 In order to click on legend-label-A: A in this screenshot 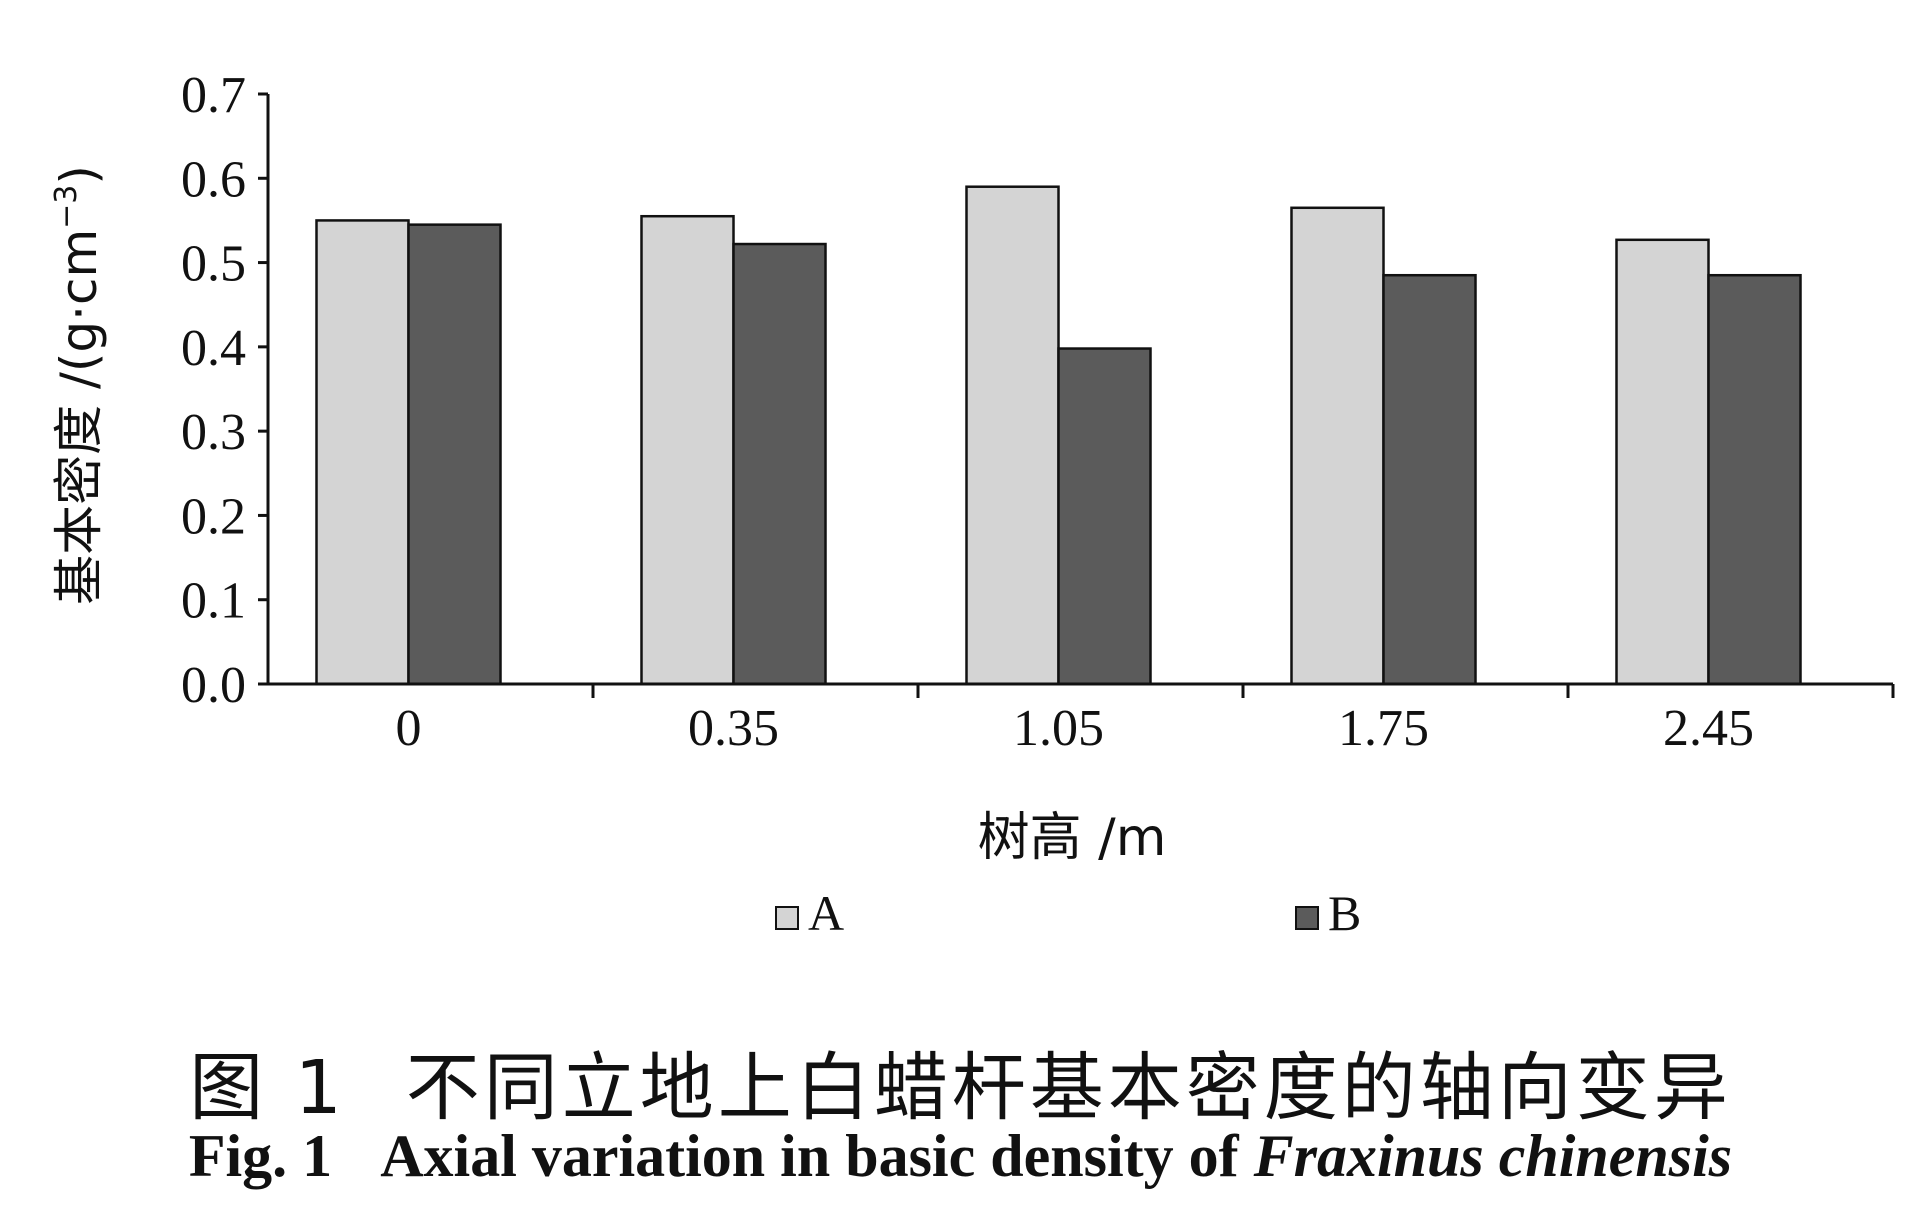, I will do `click(826, 913)`.